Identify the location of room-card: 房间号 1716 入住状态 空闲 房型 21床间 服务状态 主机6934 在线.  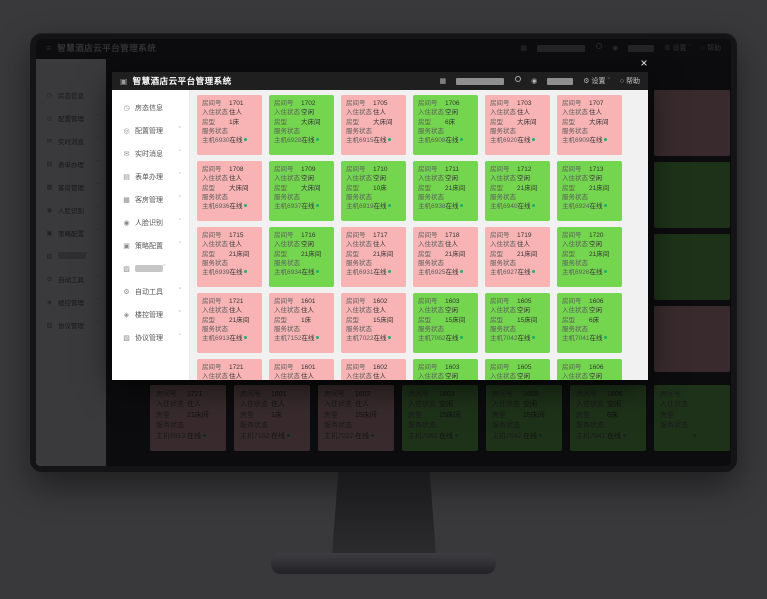
(301, 257).